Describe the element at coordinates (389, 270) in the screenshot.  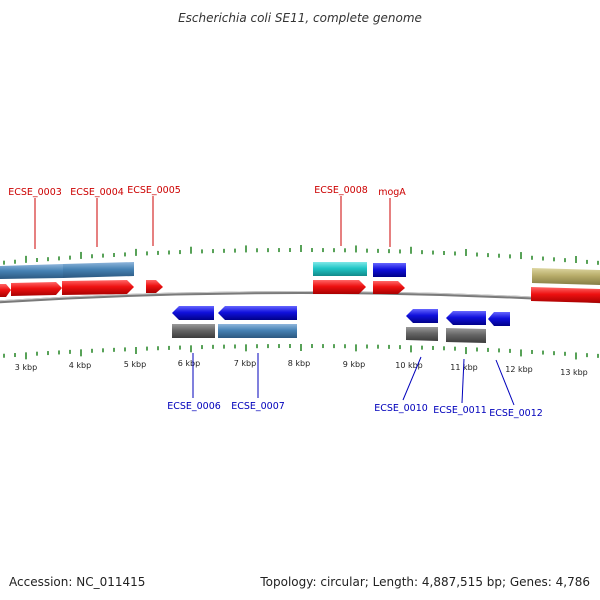
I see `gene-block-blue` at that location.